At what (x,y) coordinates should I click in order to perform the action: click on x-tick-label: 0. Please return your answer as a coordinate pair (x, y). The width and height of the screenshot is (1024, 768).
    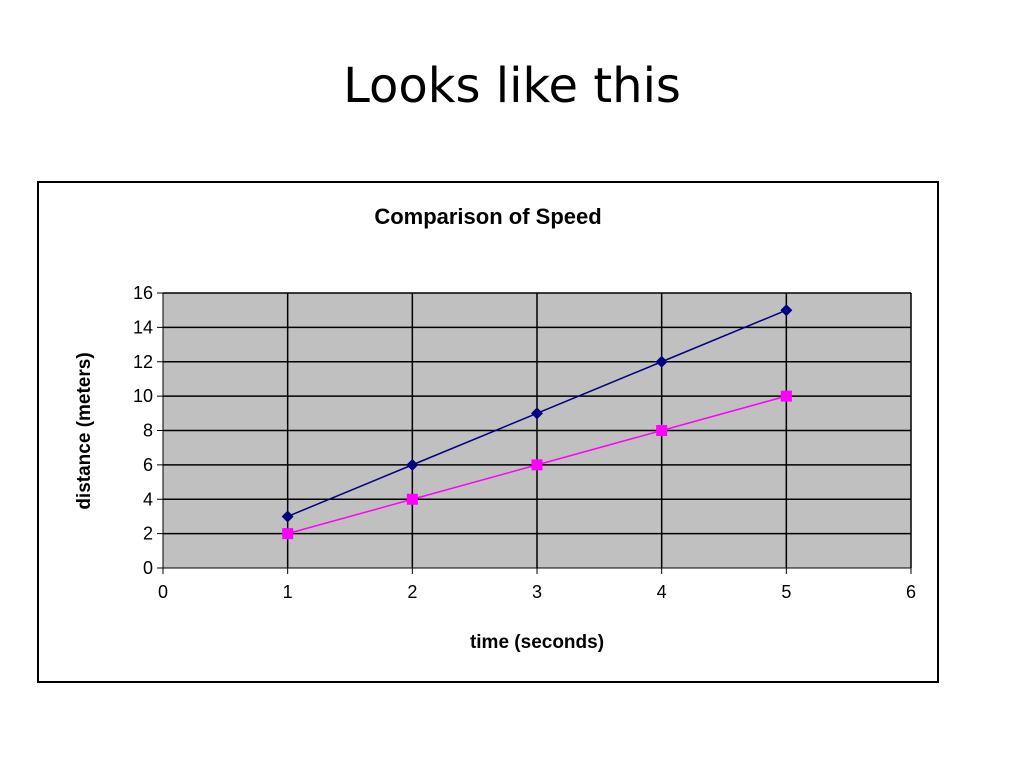
    Looking at the image, I should click on (163, 592).